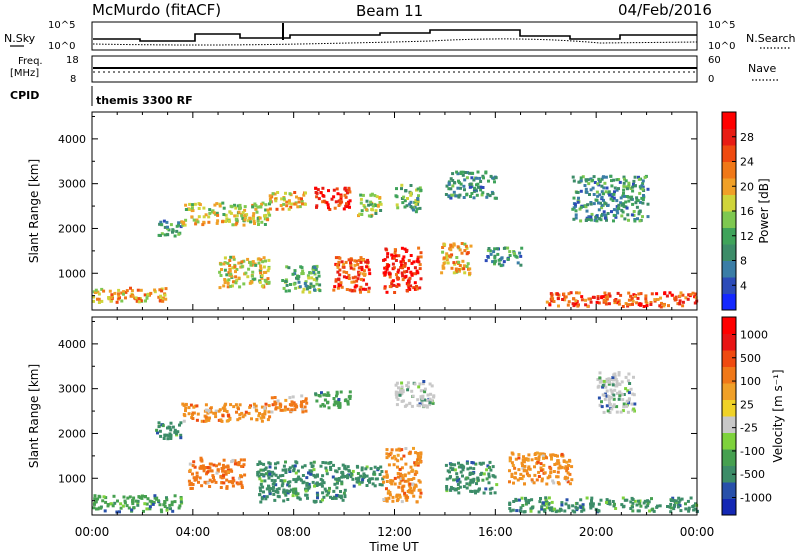  I want to click on velocity-echo-region, so click(333, 400).